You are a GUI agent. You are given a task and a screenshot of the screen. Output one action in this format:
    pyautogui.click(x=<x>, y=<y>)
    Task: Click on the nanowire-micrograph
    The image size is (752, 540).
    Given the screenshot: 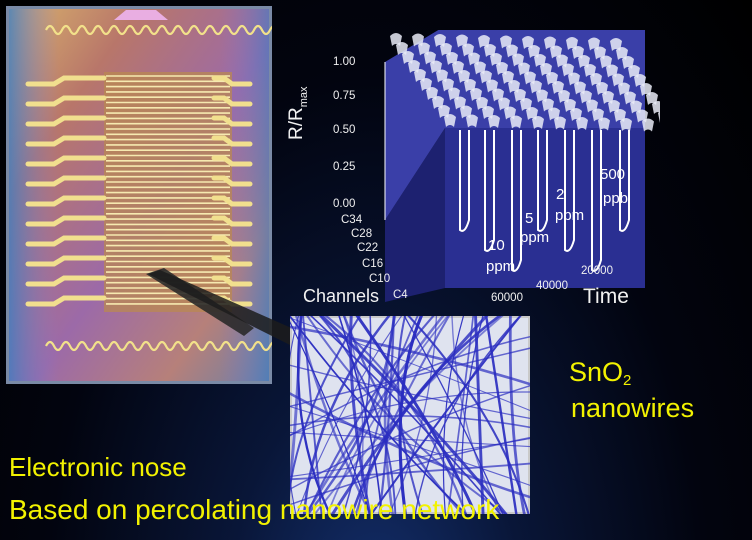 What is the action you would take?
    pyautogui.click(x=410, y=415)
    